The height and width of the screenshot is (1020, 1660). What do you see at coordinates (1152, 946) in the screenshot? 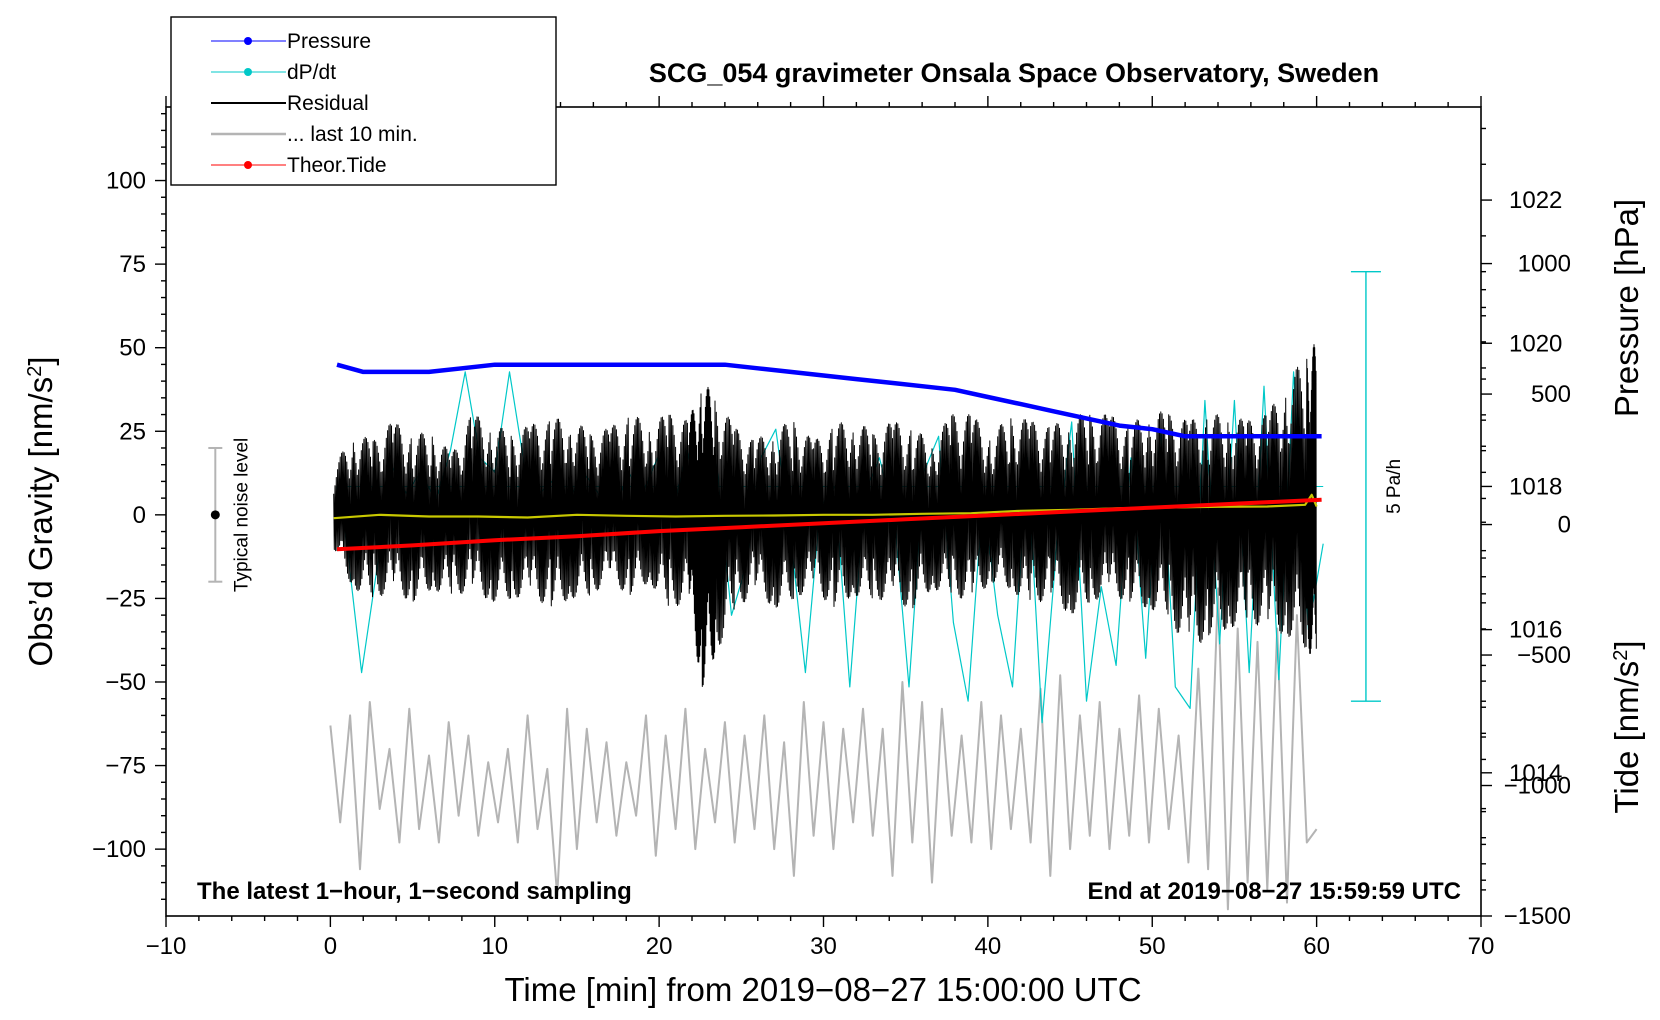
I see `x-tick-label: 50` at bounding box center [1152, 946].